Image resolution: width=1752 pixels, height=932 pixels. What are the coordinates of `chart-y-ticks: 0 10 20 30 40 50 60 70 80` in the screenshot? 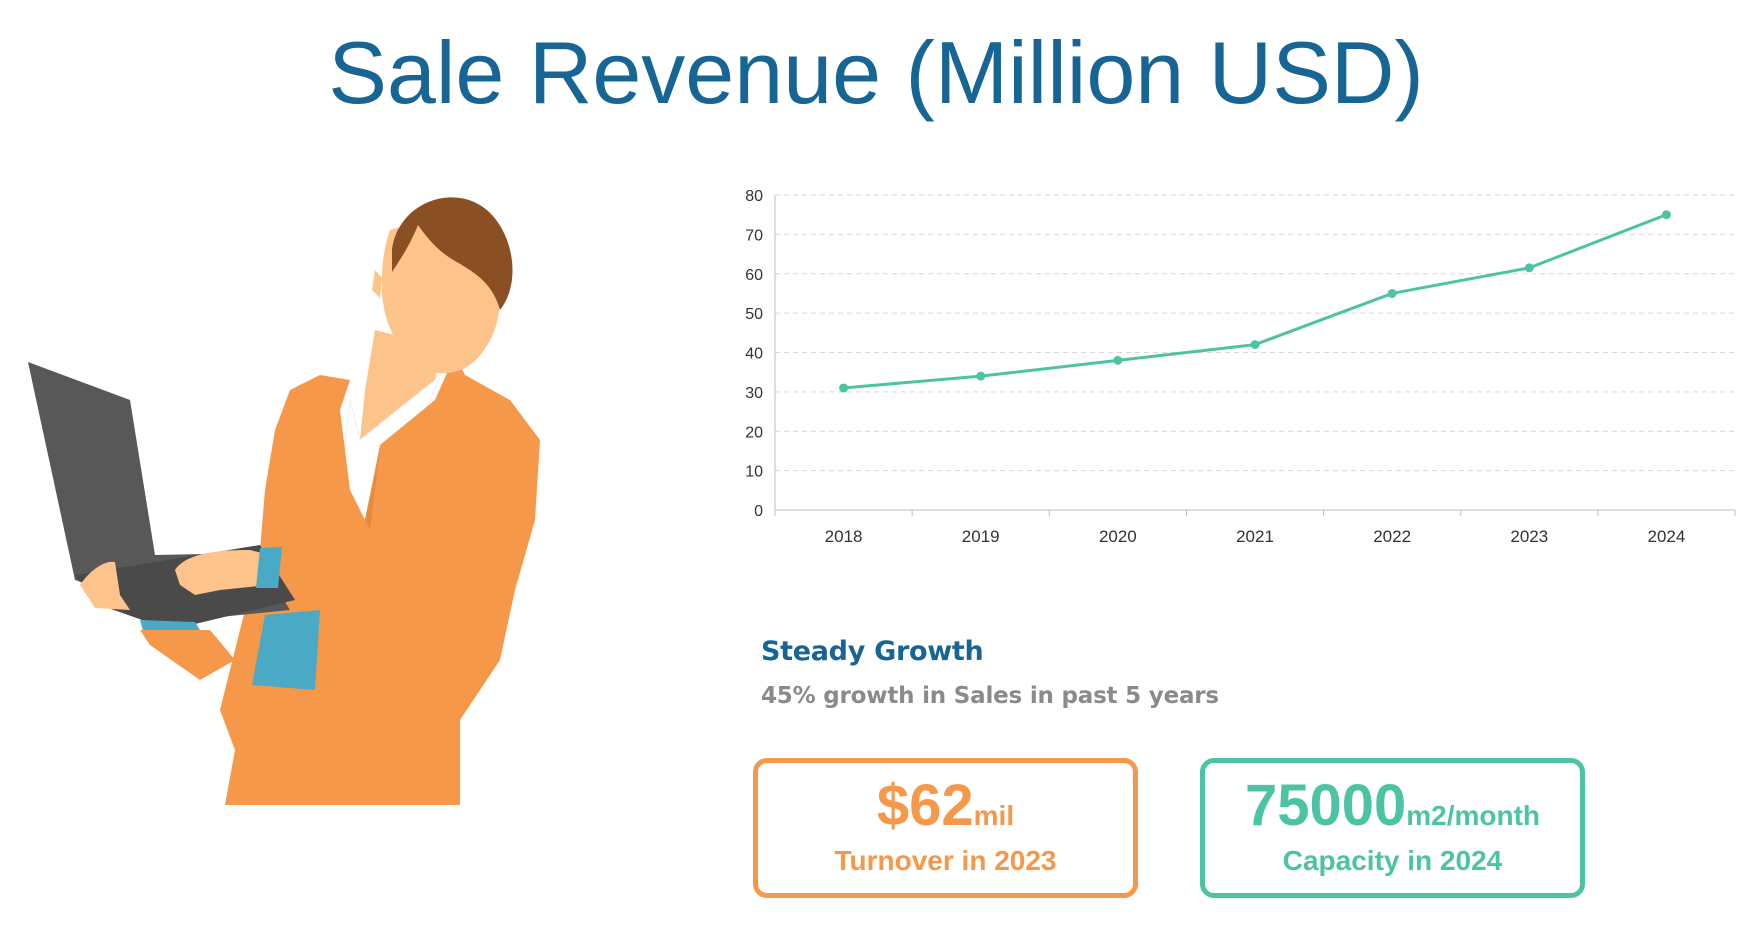 It's located at (754, 354).